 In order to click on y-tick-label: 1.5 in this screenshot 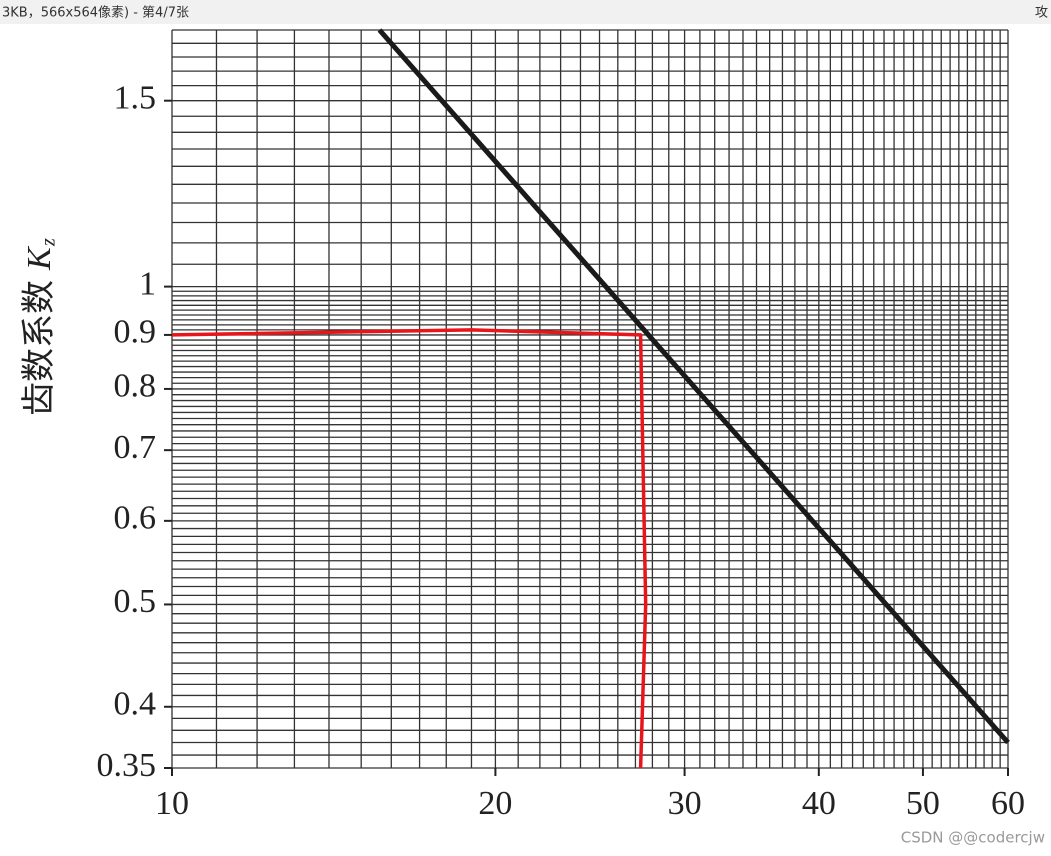, I will do `click(135, 97)`.